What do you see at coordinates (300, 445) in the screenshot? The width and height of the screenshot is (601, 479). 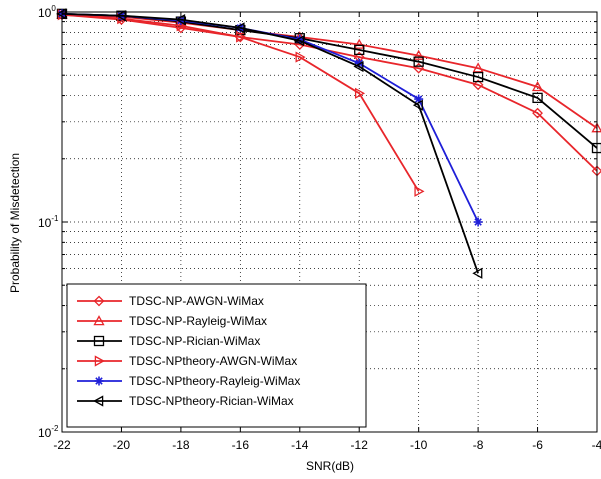 I see `x-tick-label: -14` at bounding box center [300, 445].